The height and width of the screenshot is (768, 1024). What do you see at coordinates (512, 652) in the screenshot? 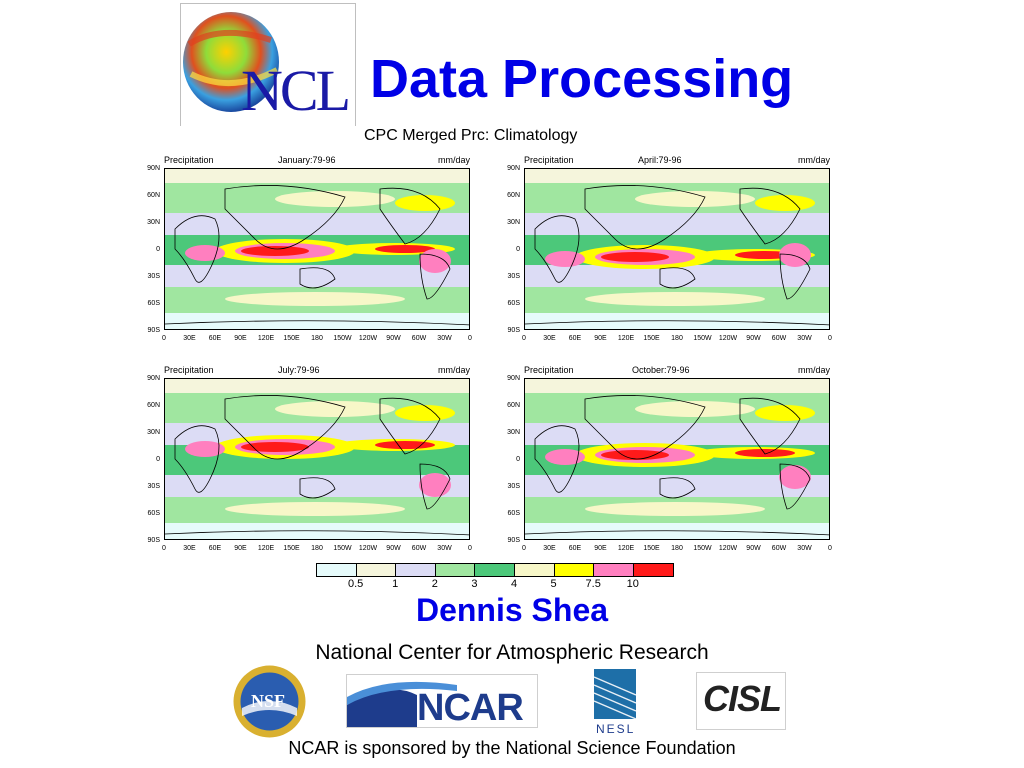
I see `institution-name: National Center for Atmospheric Research` at bounding box center [512, 652].